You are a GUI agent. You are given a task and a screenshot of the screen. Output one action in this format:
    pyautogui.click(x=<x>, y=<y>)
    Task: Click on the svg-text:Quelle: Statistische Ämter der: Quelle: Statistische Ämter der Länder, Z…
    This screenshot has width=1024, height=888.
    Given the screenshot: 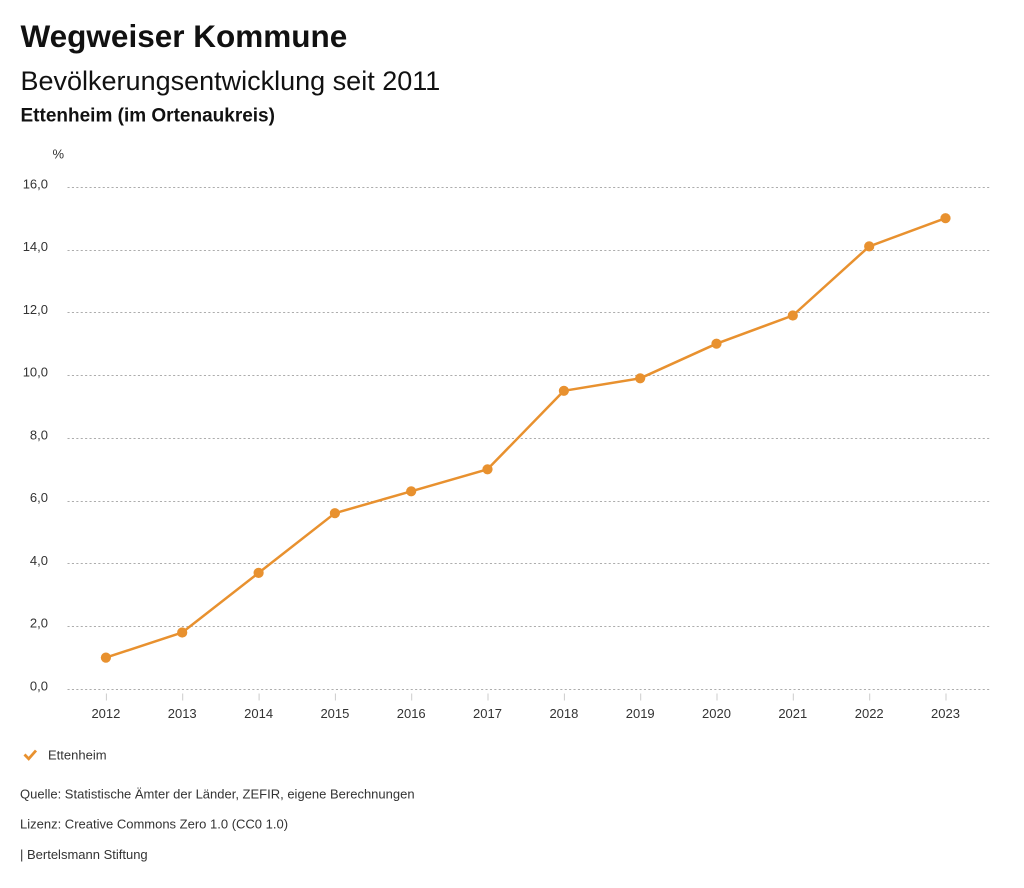 What is the action you would take?
    pyautogui.click(x=217, y=794)
    